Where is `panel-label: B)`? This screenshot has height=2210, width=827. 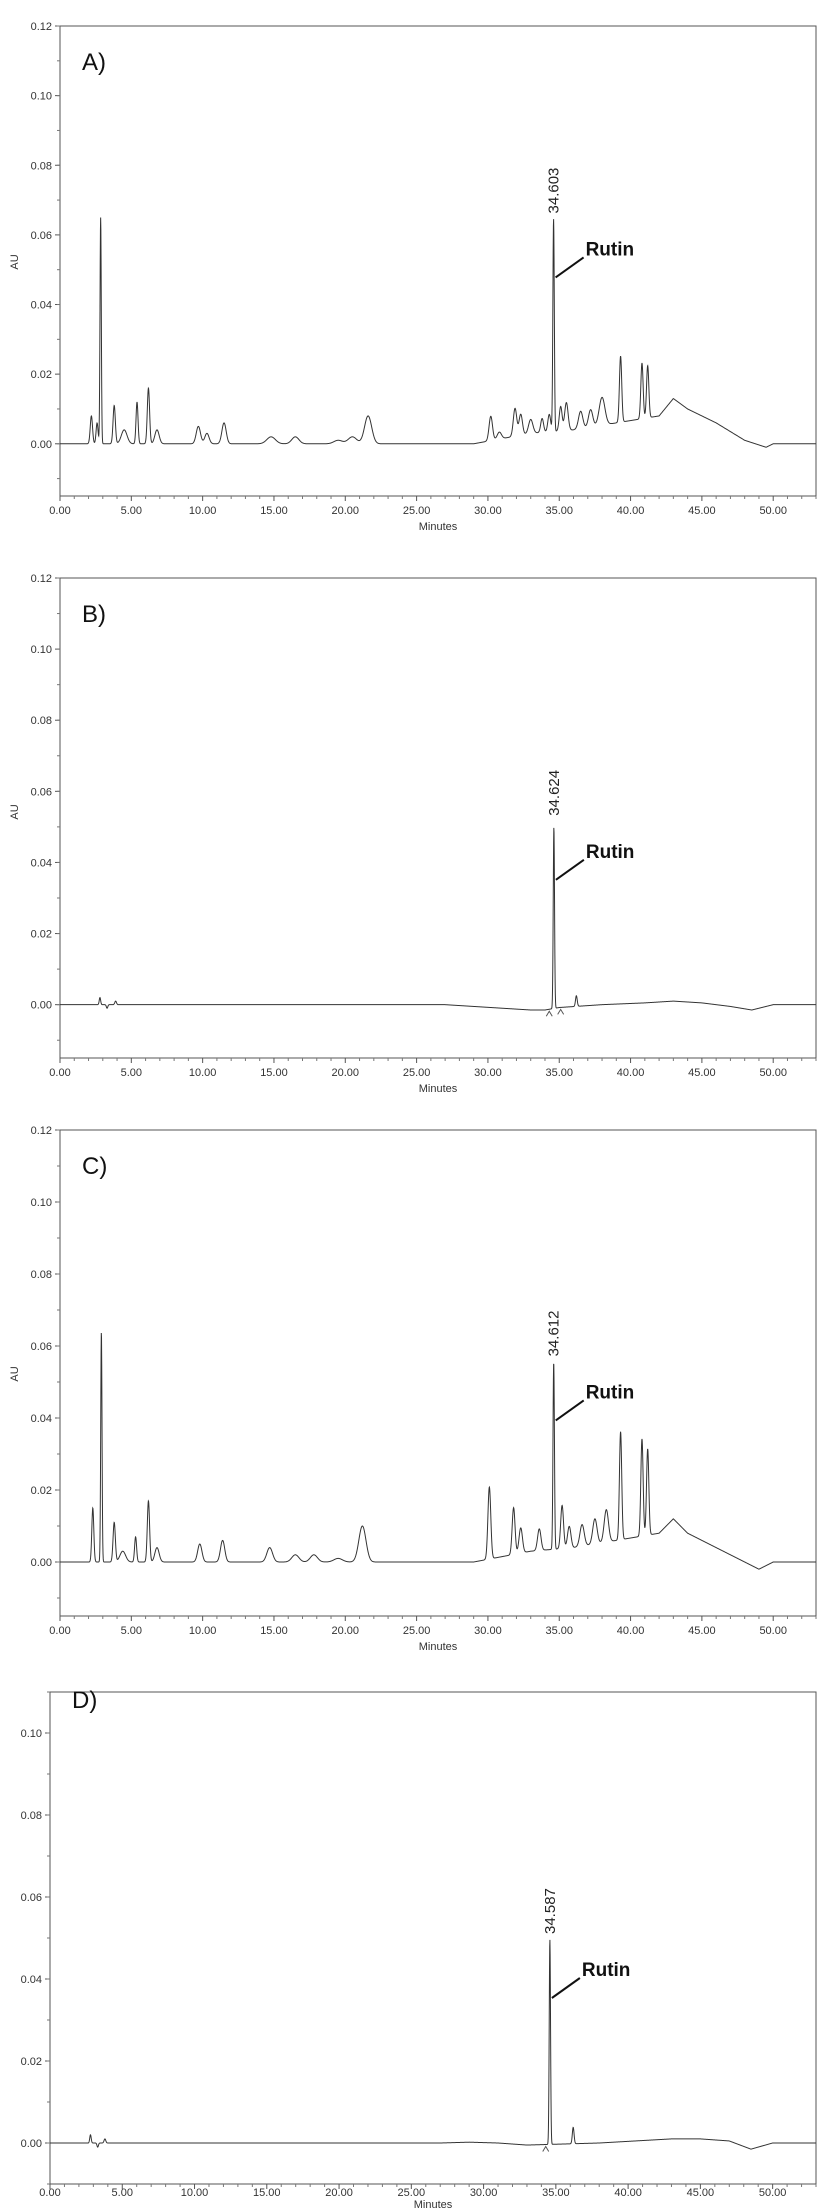 panel-label: B) is located at coordinates (94, 614).